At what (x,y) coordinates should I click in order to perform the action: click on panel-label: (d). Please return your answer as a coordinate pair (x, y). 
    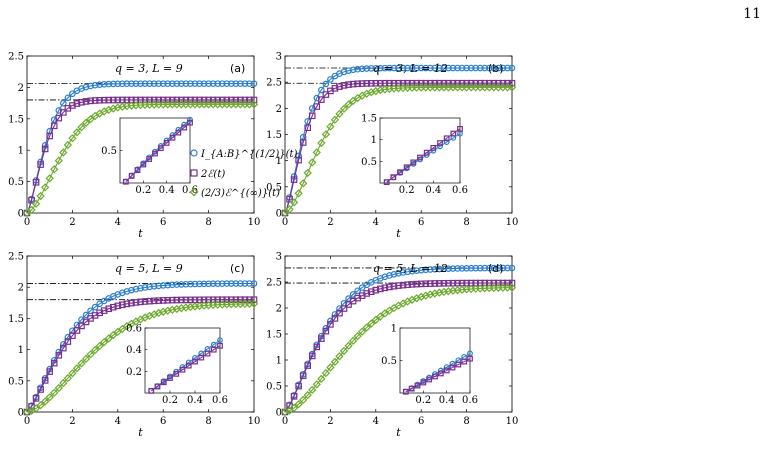
    Looking at the image, I should click on (496, 268).